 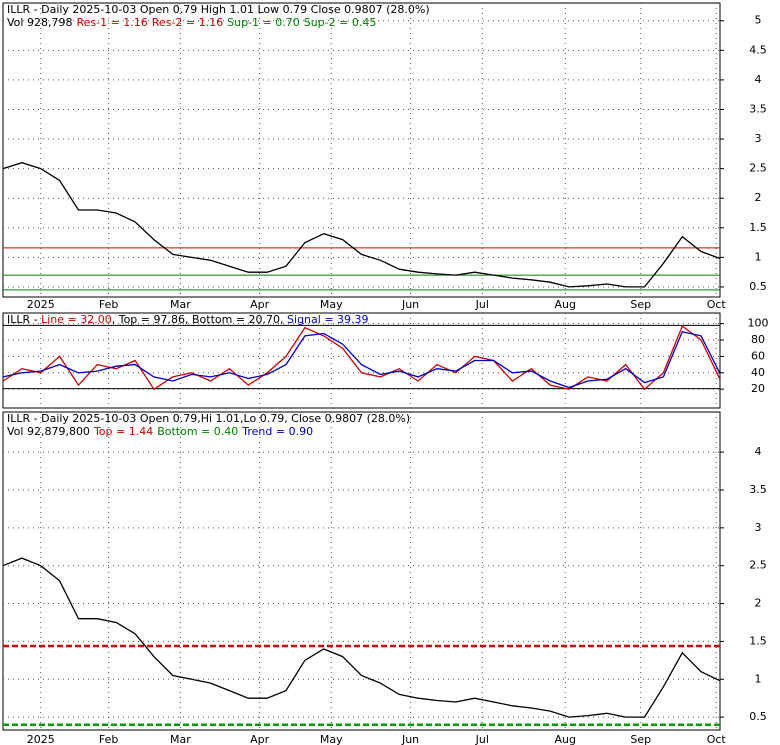 I want to click on header-text: Bottom = 0.40, so click(x=197, y=431).